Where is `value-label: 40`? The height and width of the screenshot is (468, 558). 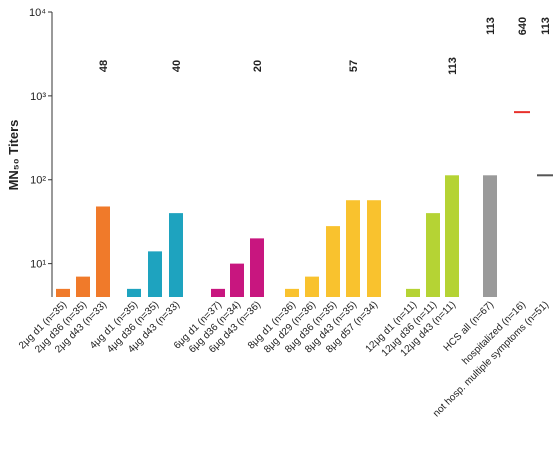
value-label: 40 is located at coordinates (177, 66).